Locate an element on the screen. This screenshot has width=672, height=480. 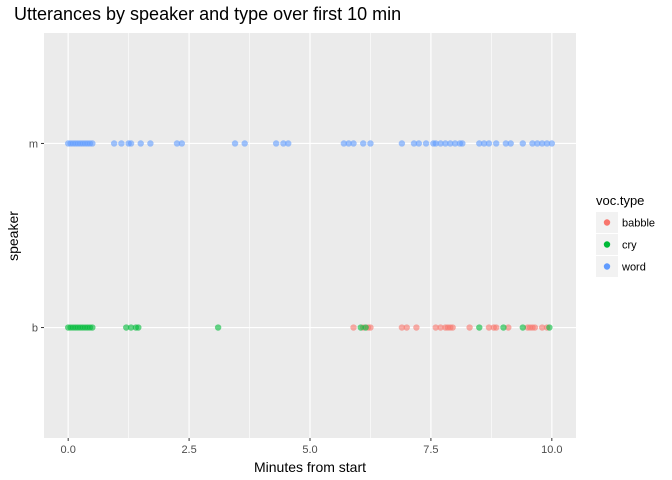
legend-title: voc.type is located at coordinates (620, 200).